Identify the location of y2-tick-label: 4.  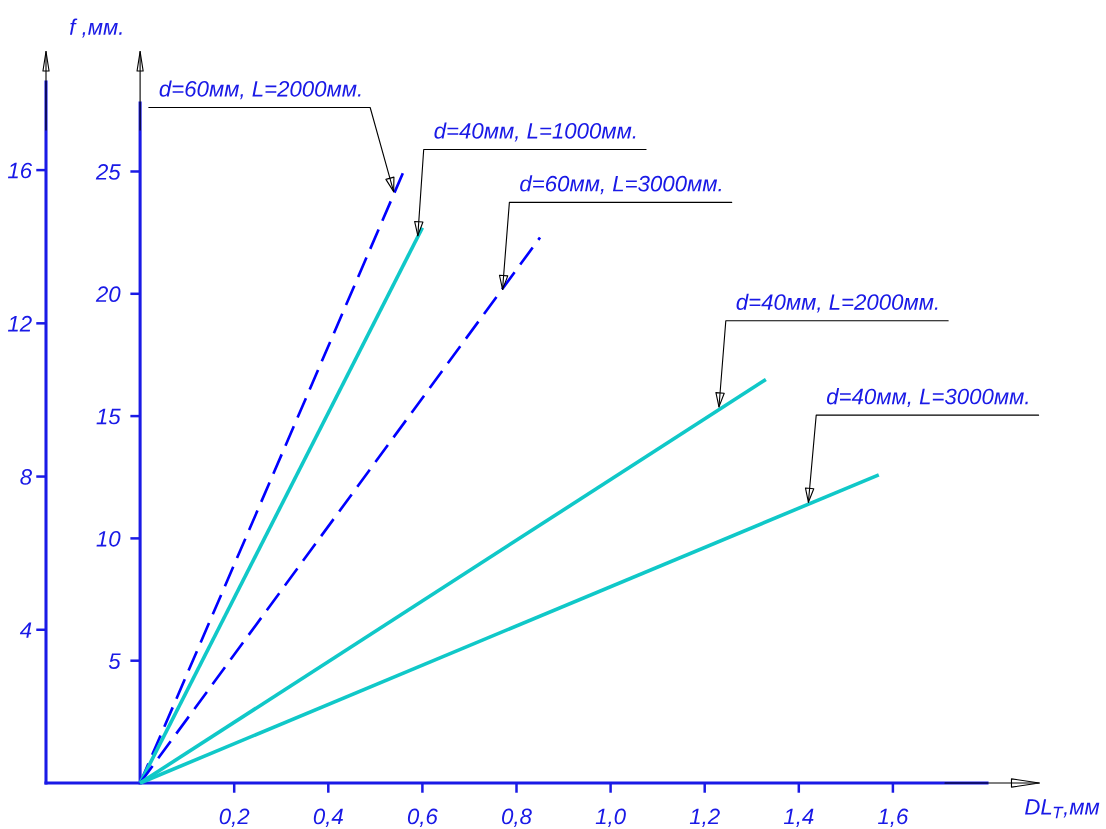
(25, 630).